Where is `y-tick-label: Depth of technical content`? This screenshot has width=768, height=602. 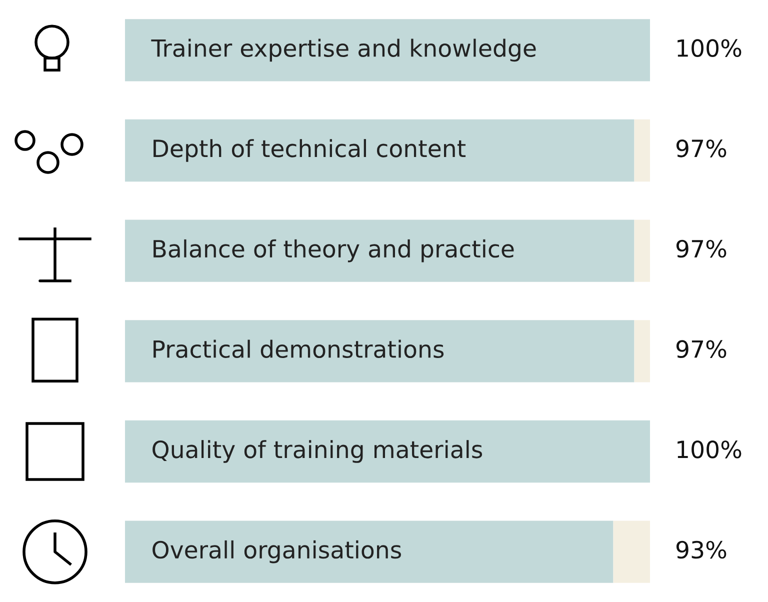
y-tick-label: Depth of technical content is located at coordinates (310, 150).